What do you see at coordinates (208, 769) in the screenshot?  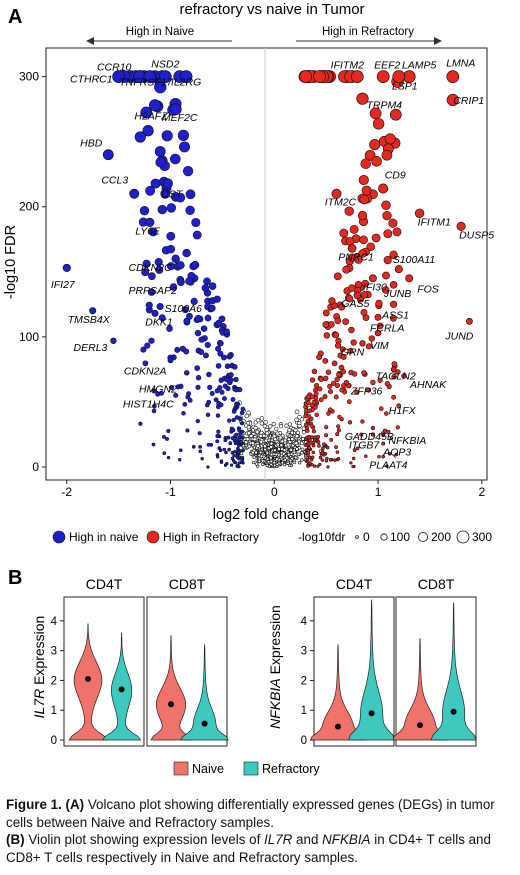 I see `violin-legend-naive-label: Naive` at bounding box center [208, 769].